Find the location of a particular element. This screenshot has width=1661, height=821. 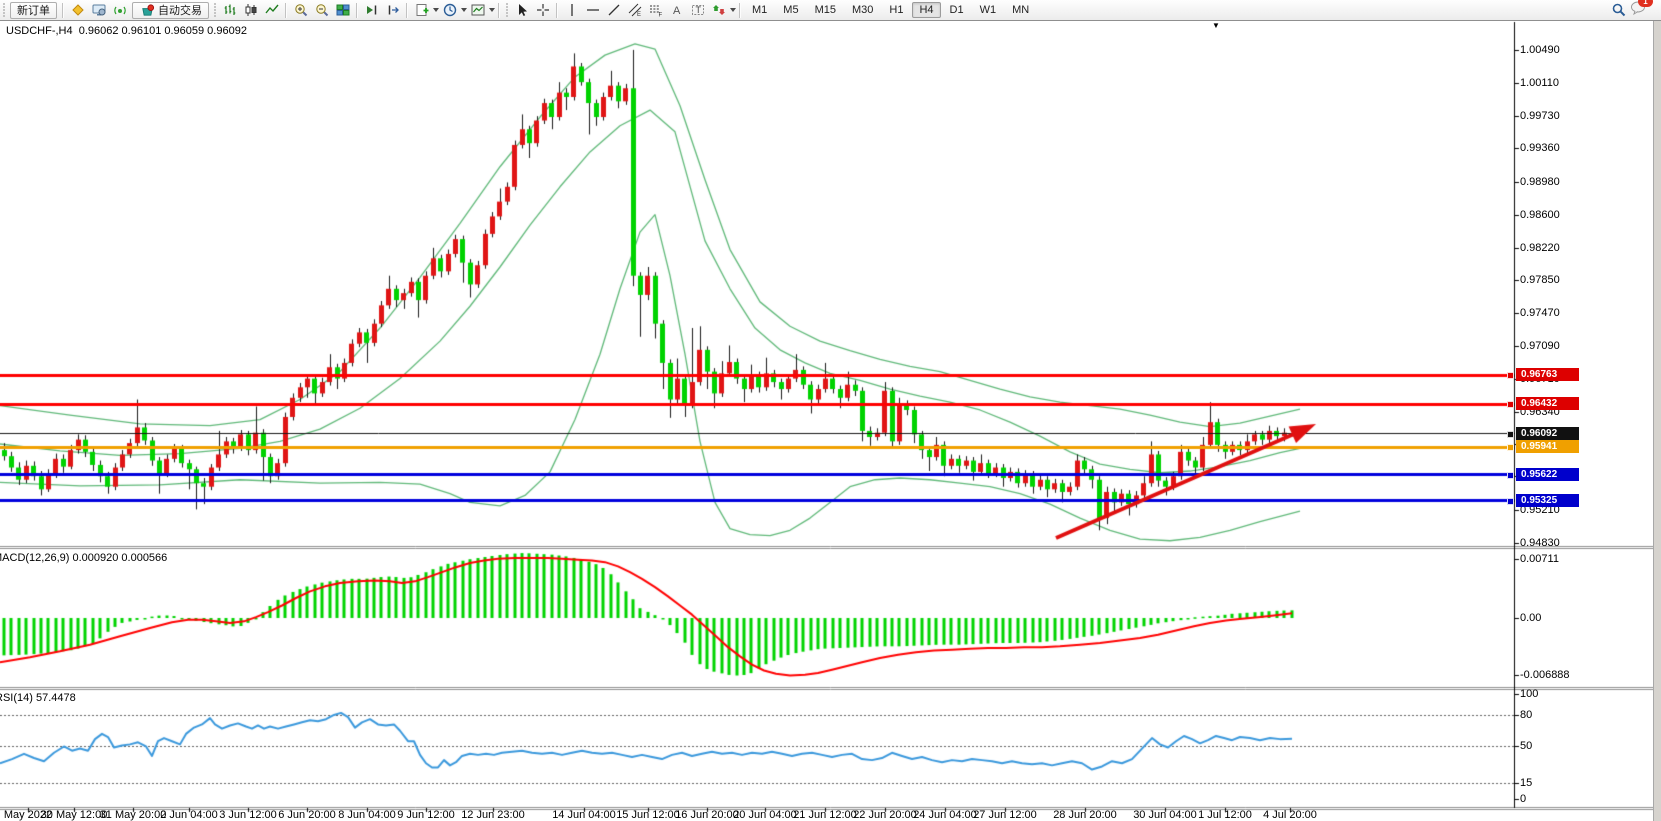

timeframe-button-h1: H1 is located at coordinates (896, 10).